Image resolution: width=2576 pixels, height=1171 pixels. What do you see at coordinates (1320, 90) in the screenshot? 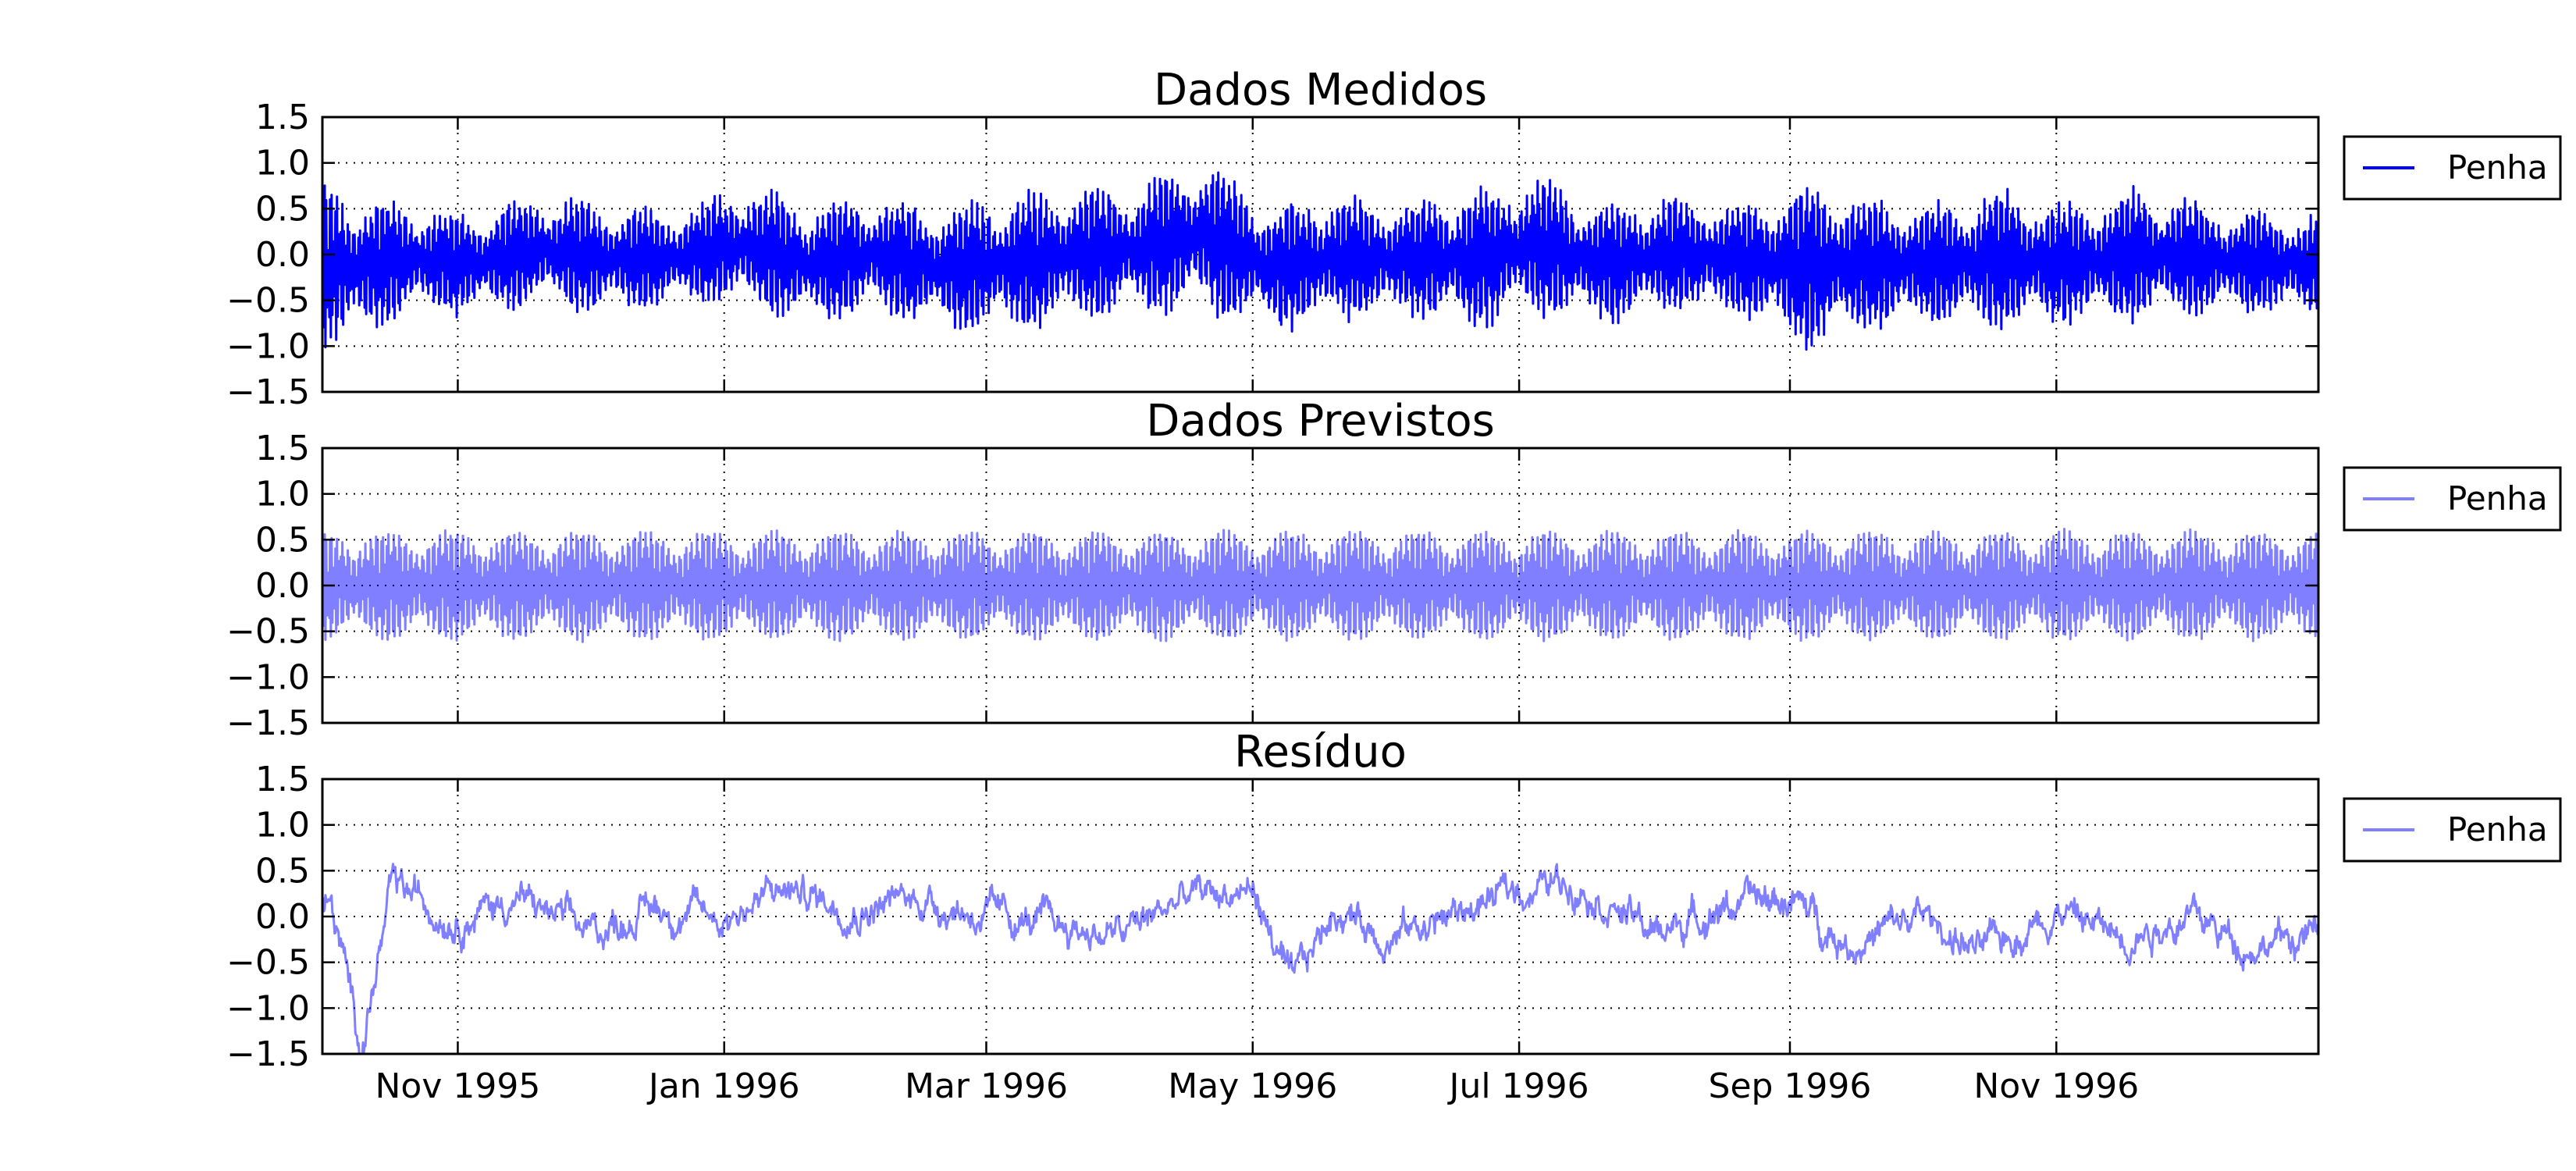
I see `panel-title: Dados Medidos` at bounding box center [1320, 90].